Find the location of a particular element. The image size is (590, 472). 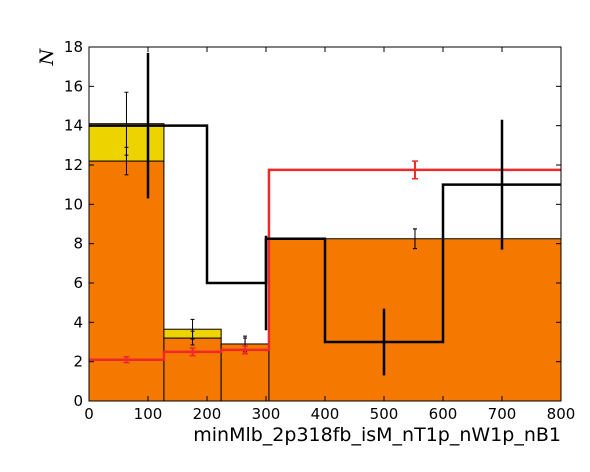

x-tick-label: 400 is located at coordinates (325, 414).